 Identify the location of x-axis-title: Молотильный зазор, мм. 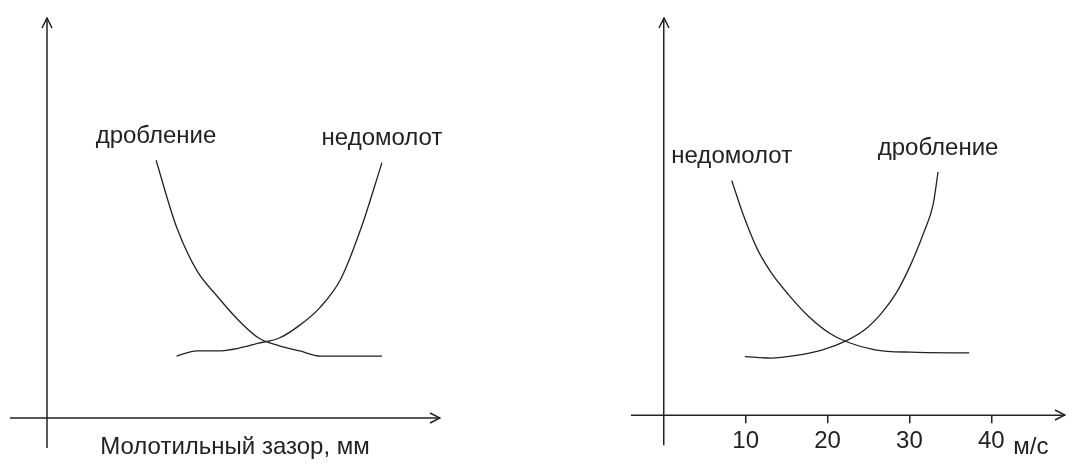
(235, 445).